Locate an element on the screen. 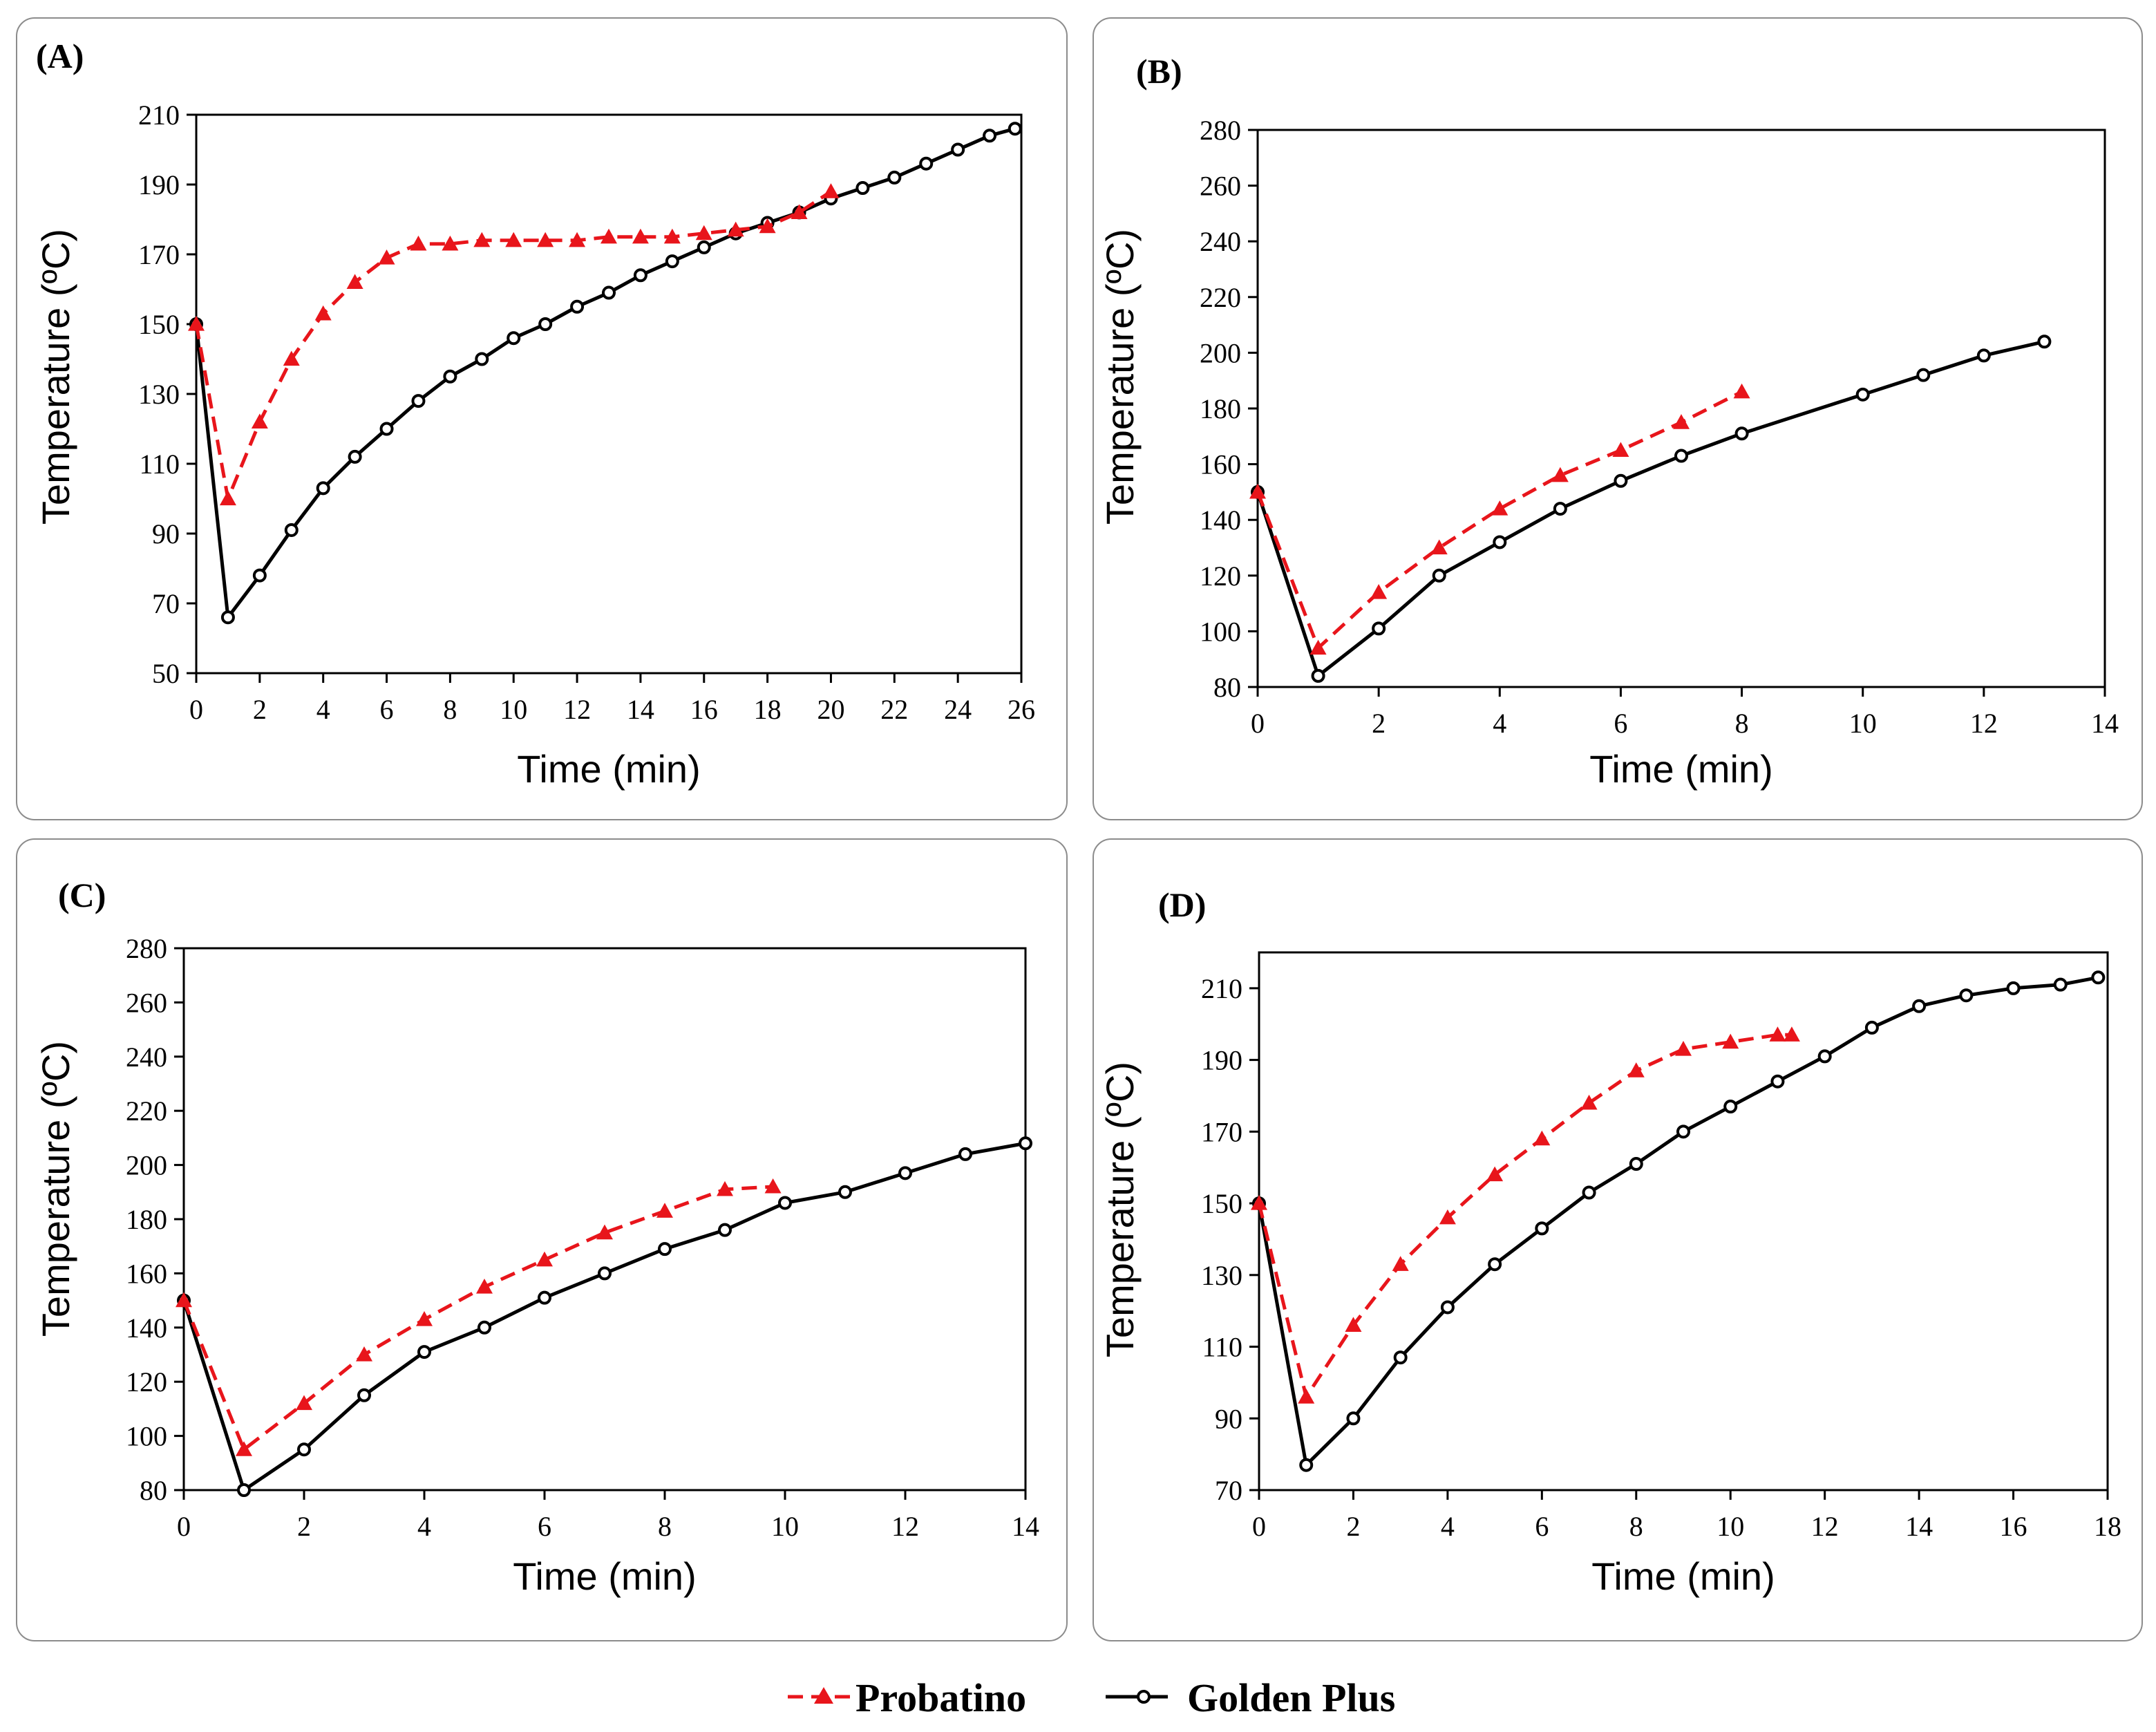  y-tick-label: 210 is located at coordinates (1221, 988).